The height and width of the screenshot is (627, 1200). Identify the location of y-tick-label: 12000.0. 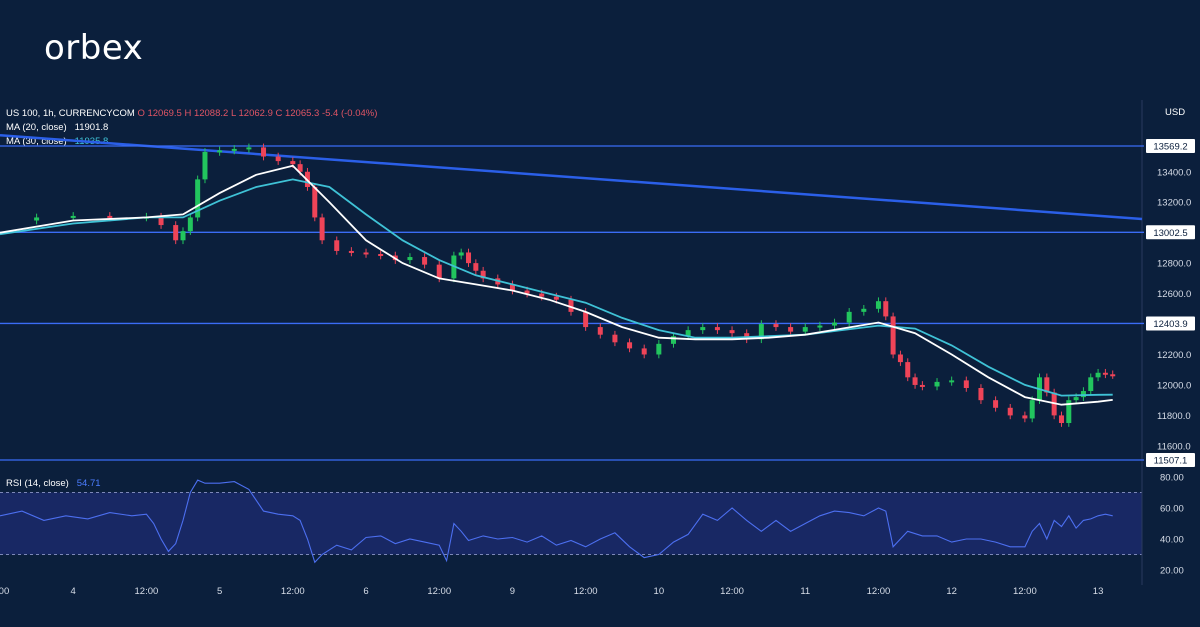
(1174, 385).